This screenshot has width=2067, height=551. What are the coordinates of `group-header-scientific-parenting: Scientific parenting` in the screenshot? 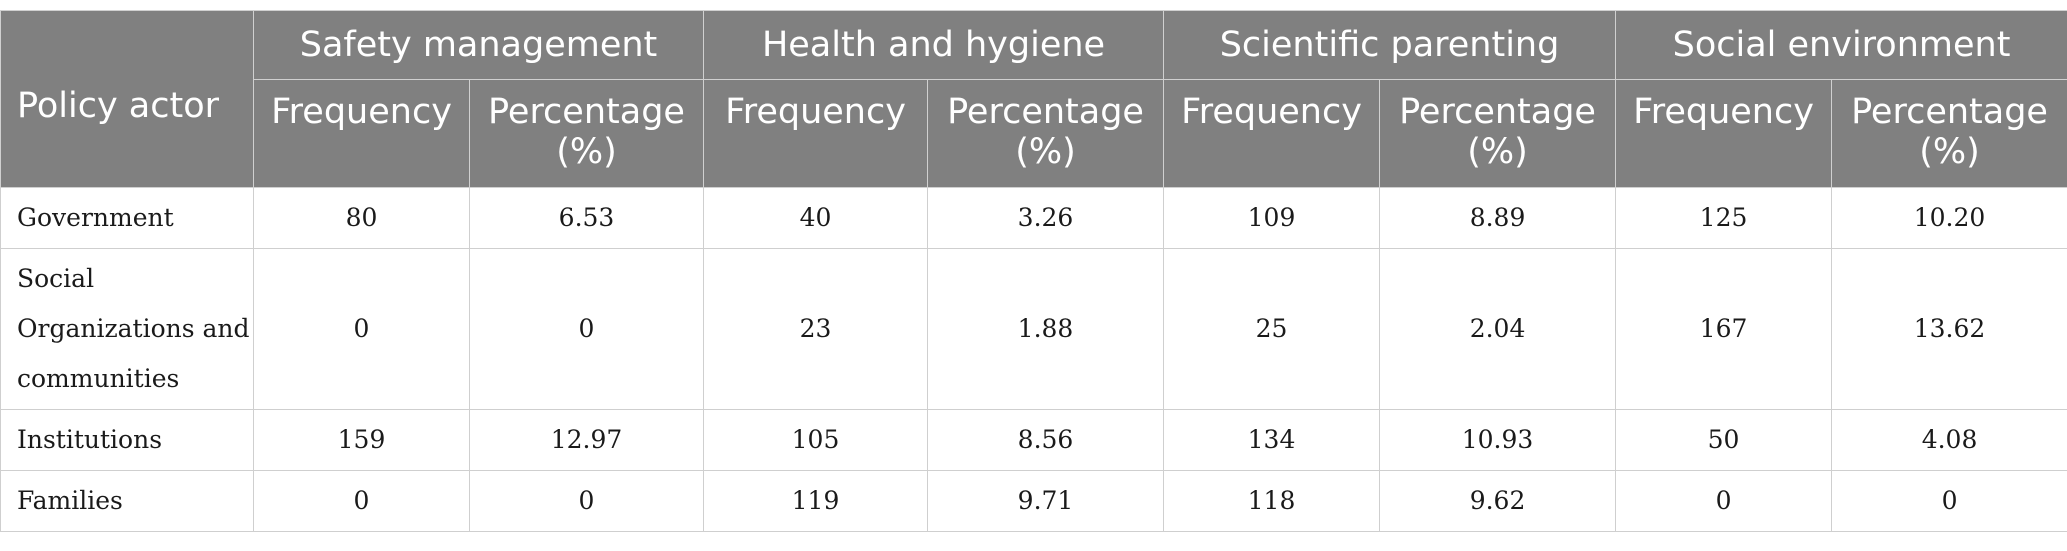 It's located at (1390, 45).